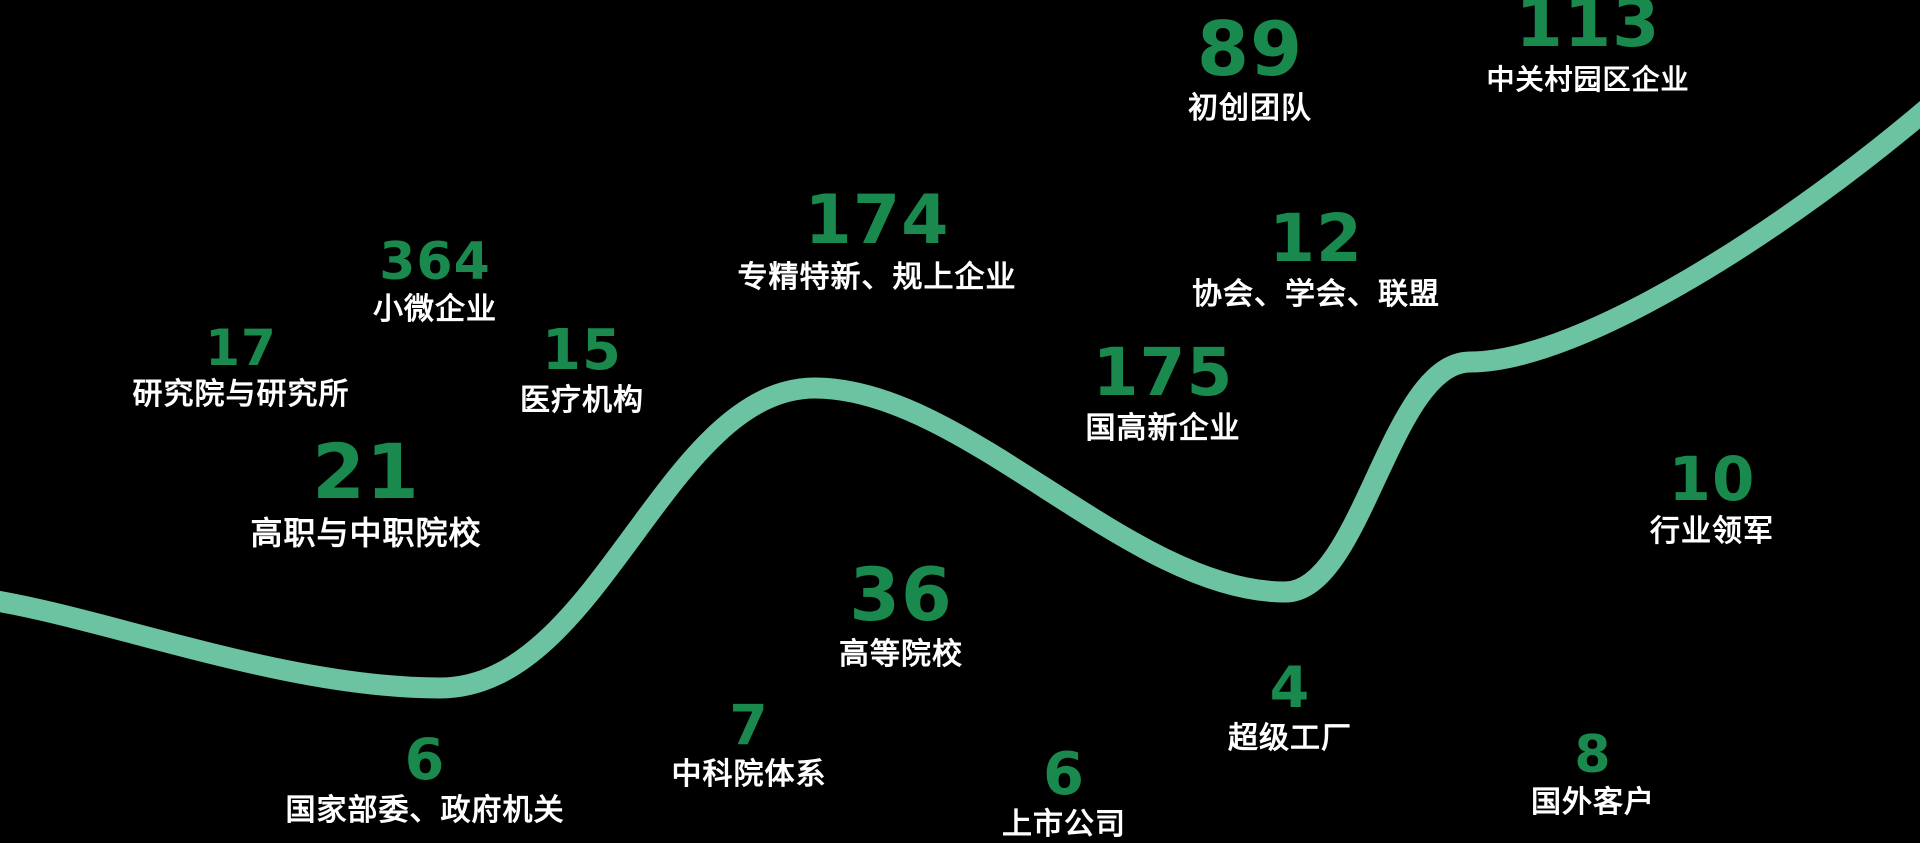 The width and height of the screenshot is (1920, 843). I want to click on stat-item-startup-teams: 89 初创团队, so click(1250, 68).